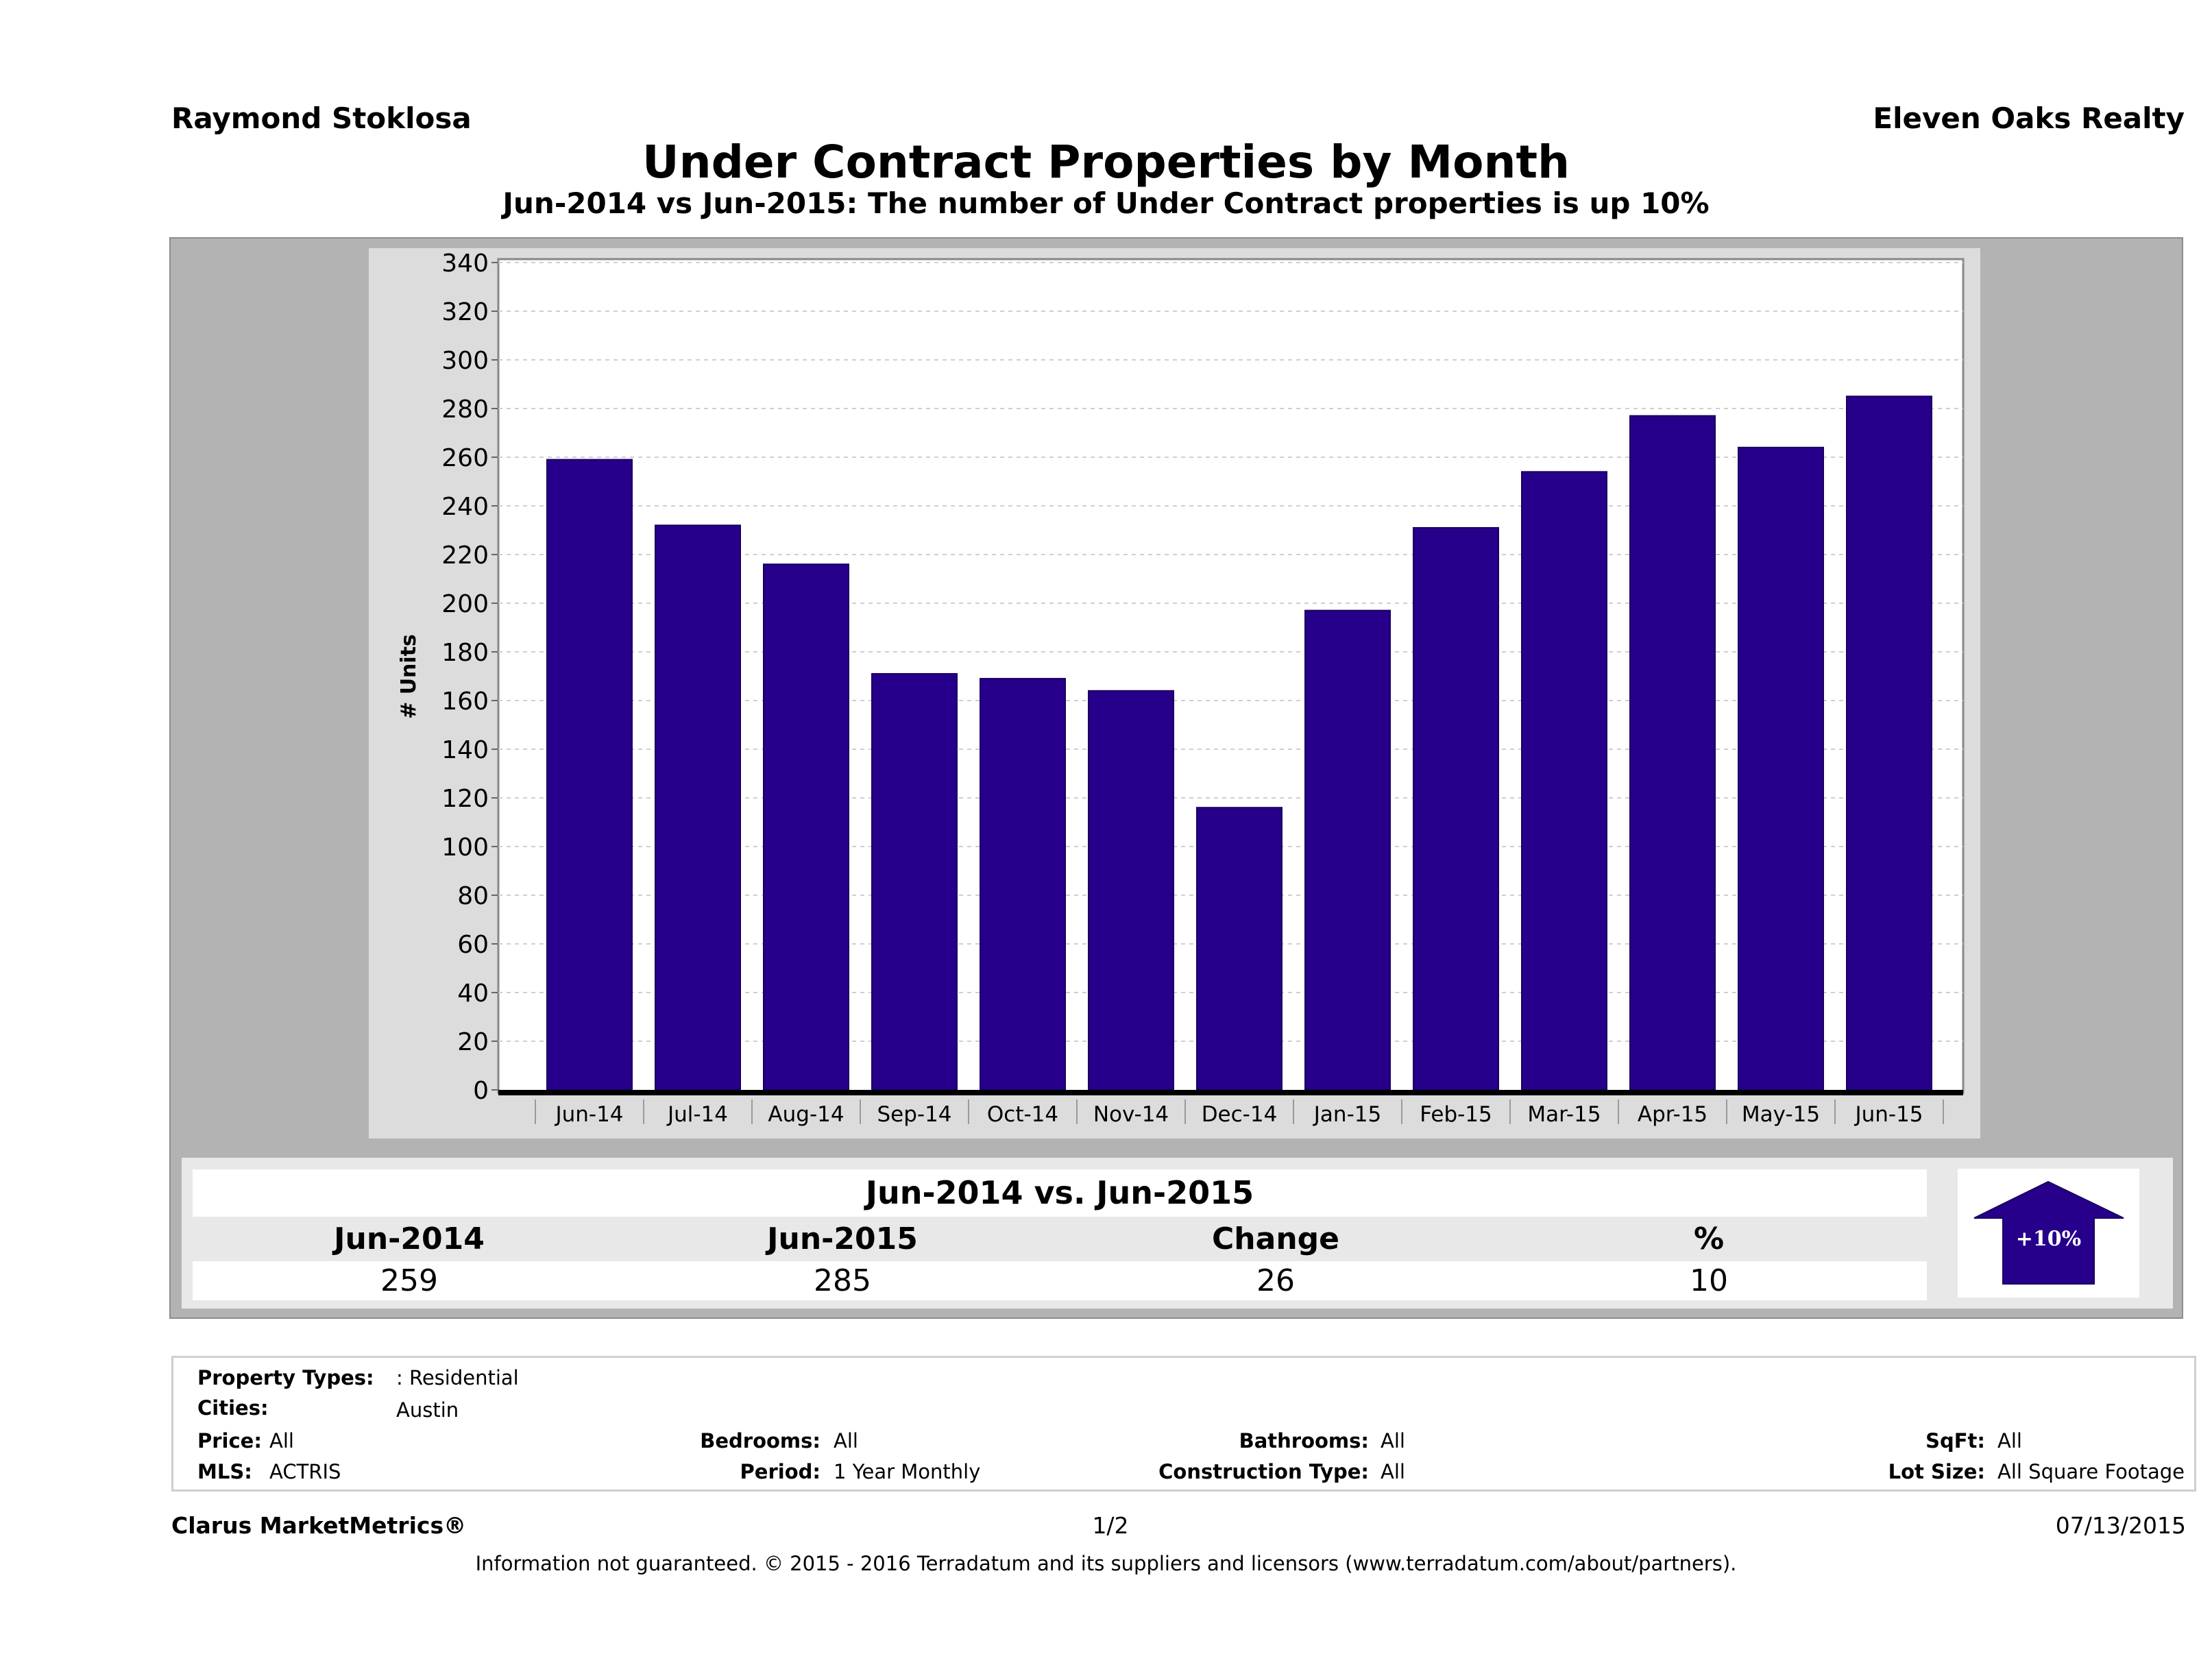 The image size is (2212, 1678). Describe the element at coordinates (465, 312) in the screenshot. I see `y-tick-label: 320` at that location.